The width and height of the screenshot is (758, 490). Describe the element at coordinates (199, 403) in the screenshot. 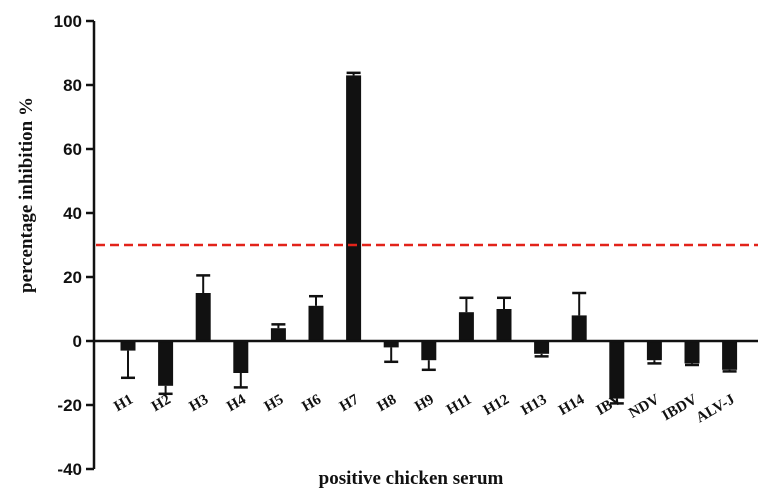

I see `x-tick-label: H3` at that location.